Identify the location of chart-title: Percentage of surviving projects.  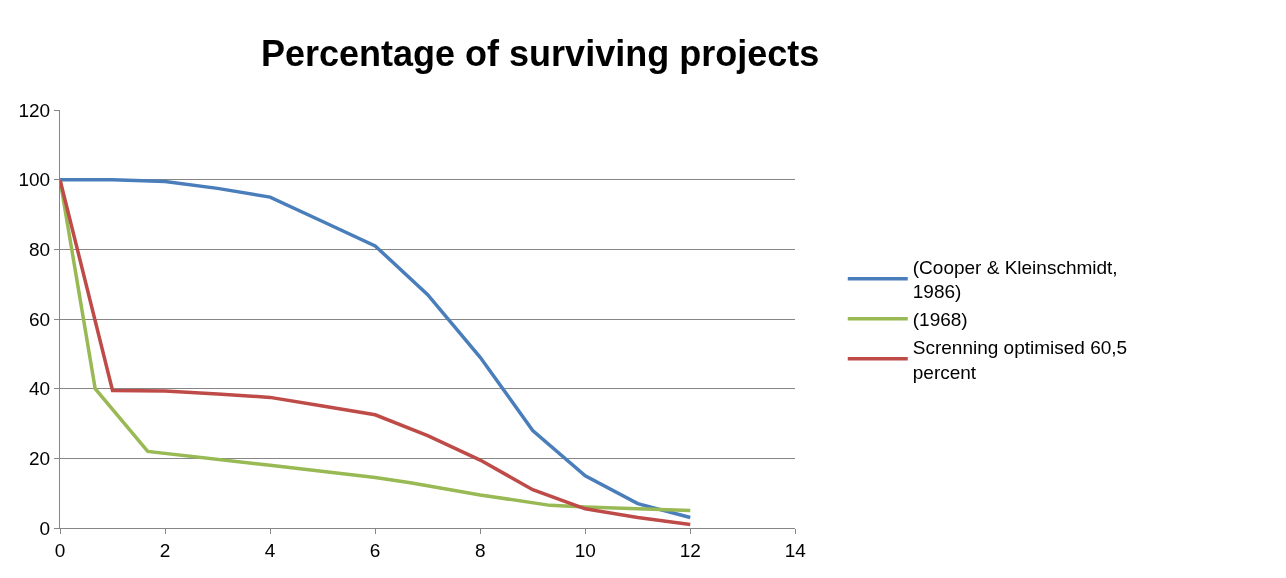
(540, 53).